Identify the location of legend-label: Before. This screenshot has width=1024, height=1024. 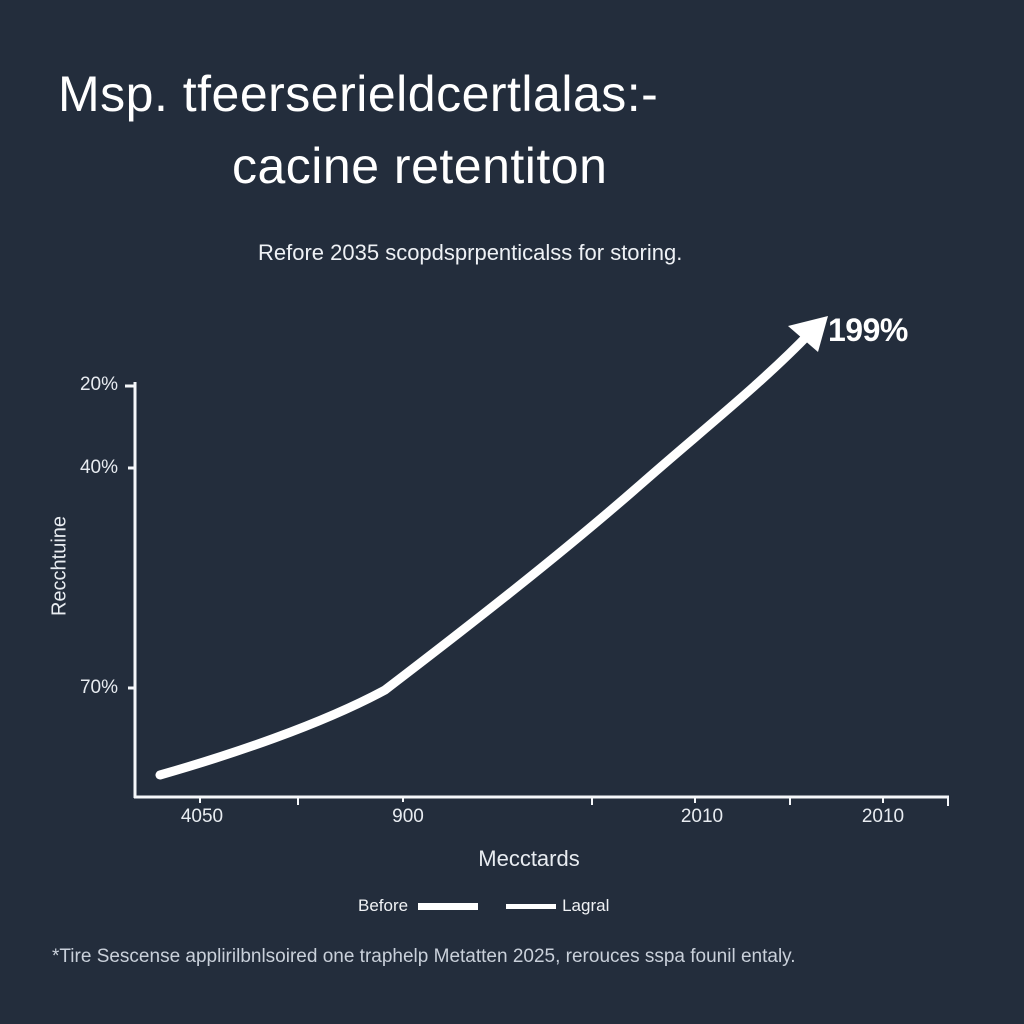
(383, 905).